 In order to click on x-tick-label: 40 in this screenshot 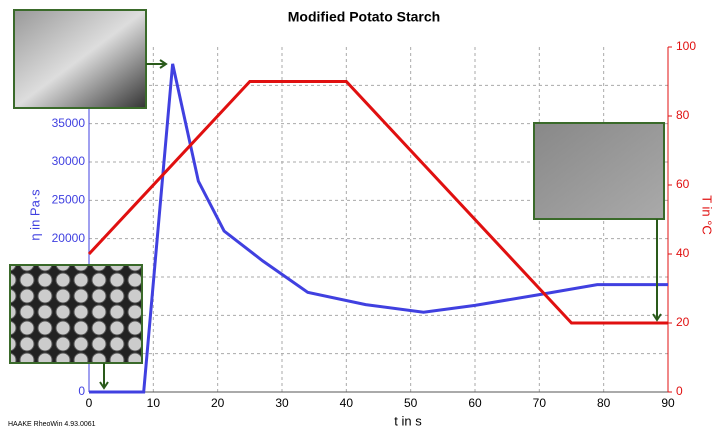, I will do `click(347, 403)`.